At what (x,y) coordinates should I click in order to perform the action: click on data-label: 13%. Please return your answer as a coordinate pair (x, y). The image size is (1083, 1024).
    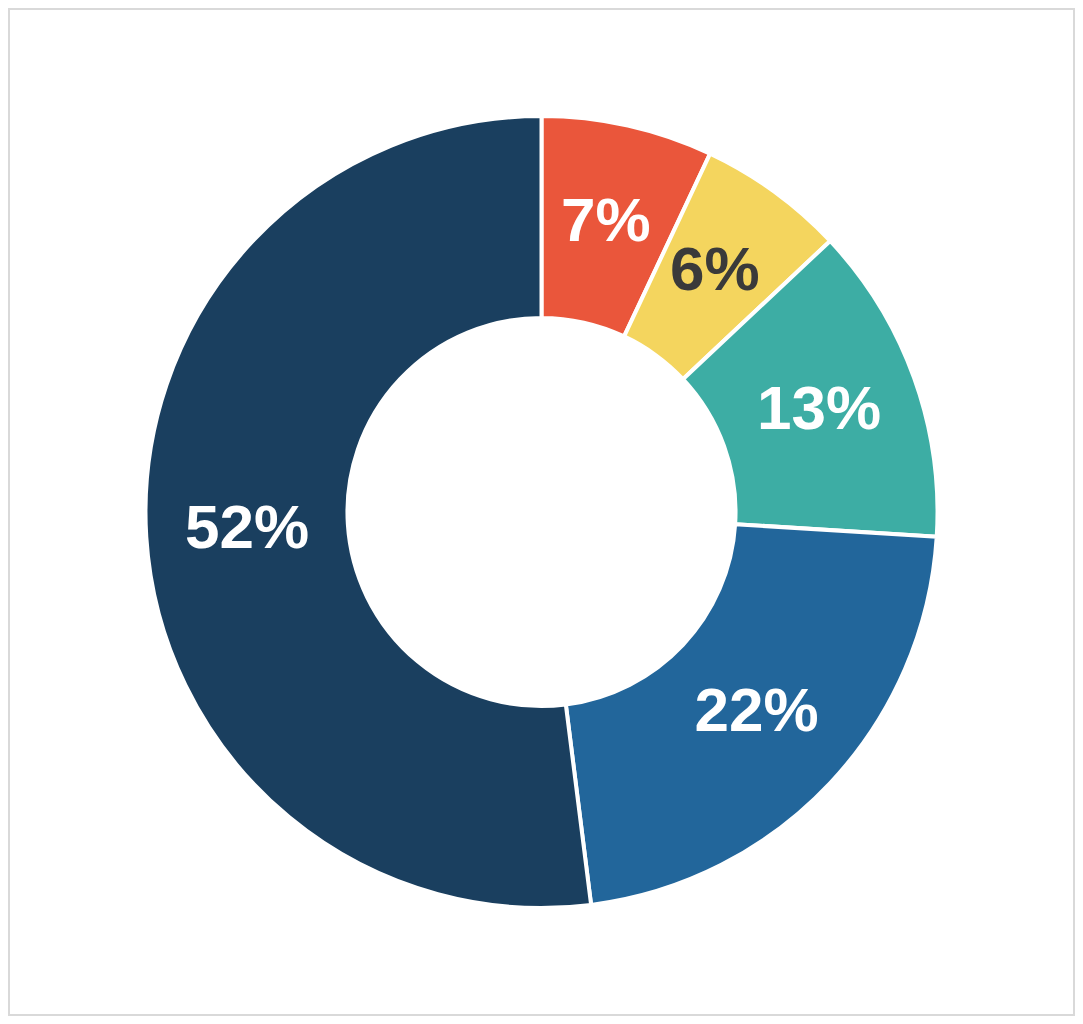
    Looking at the image, I should click on (819, 408).